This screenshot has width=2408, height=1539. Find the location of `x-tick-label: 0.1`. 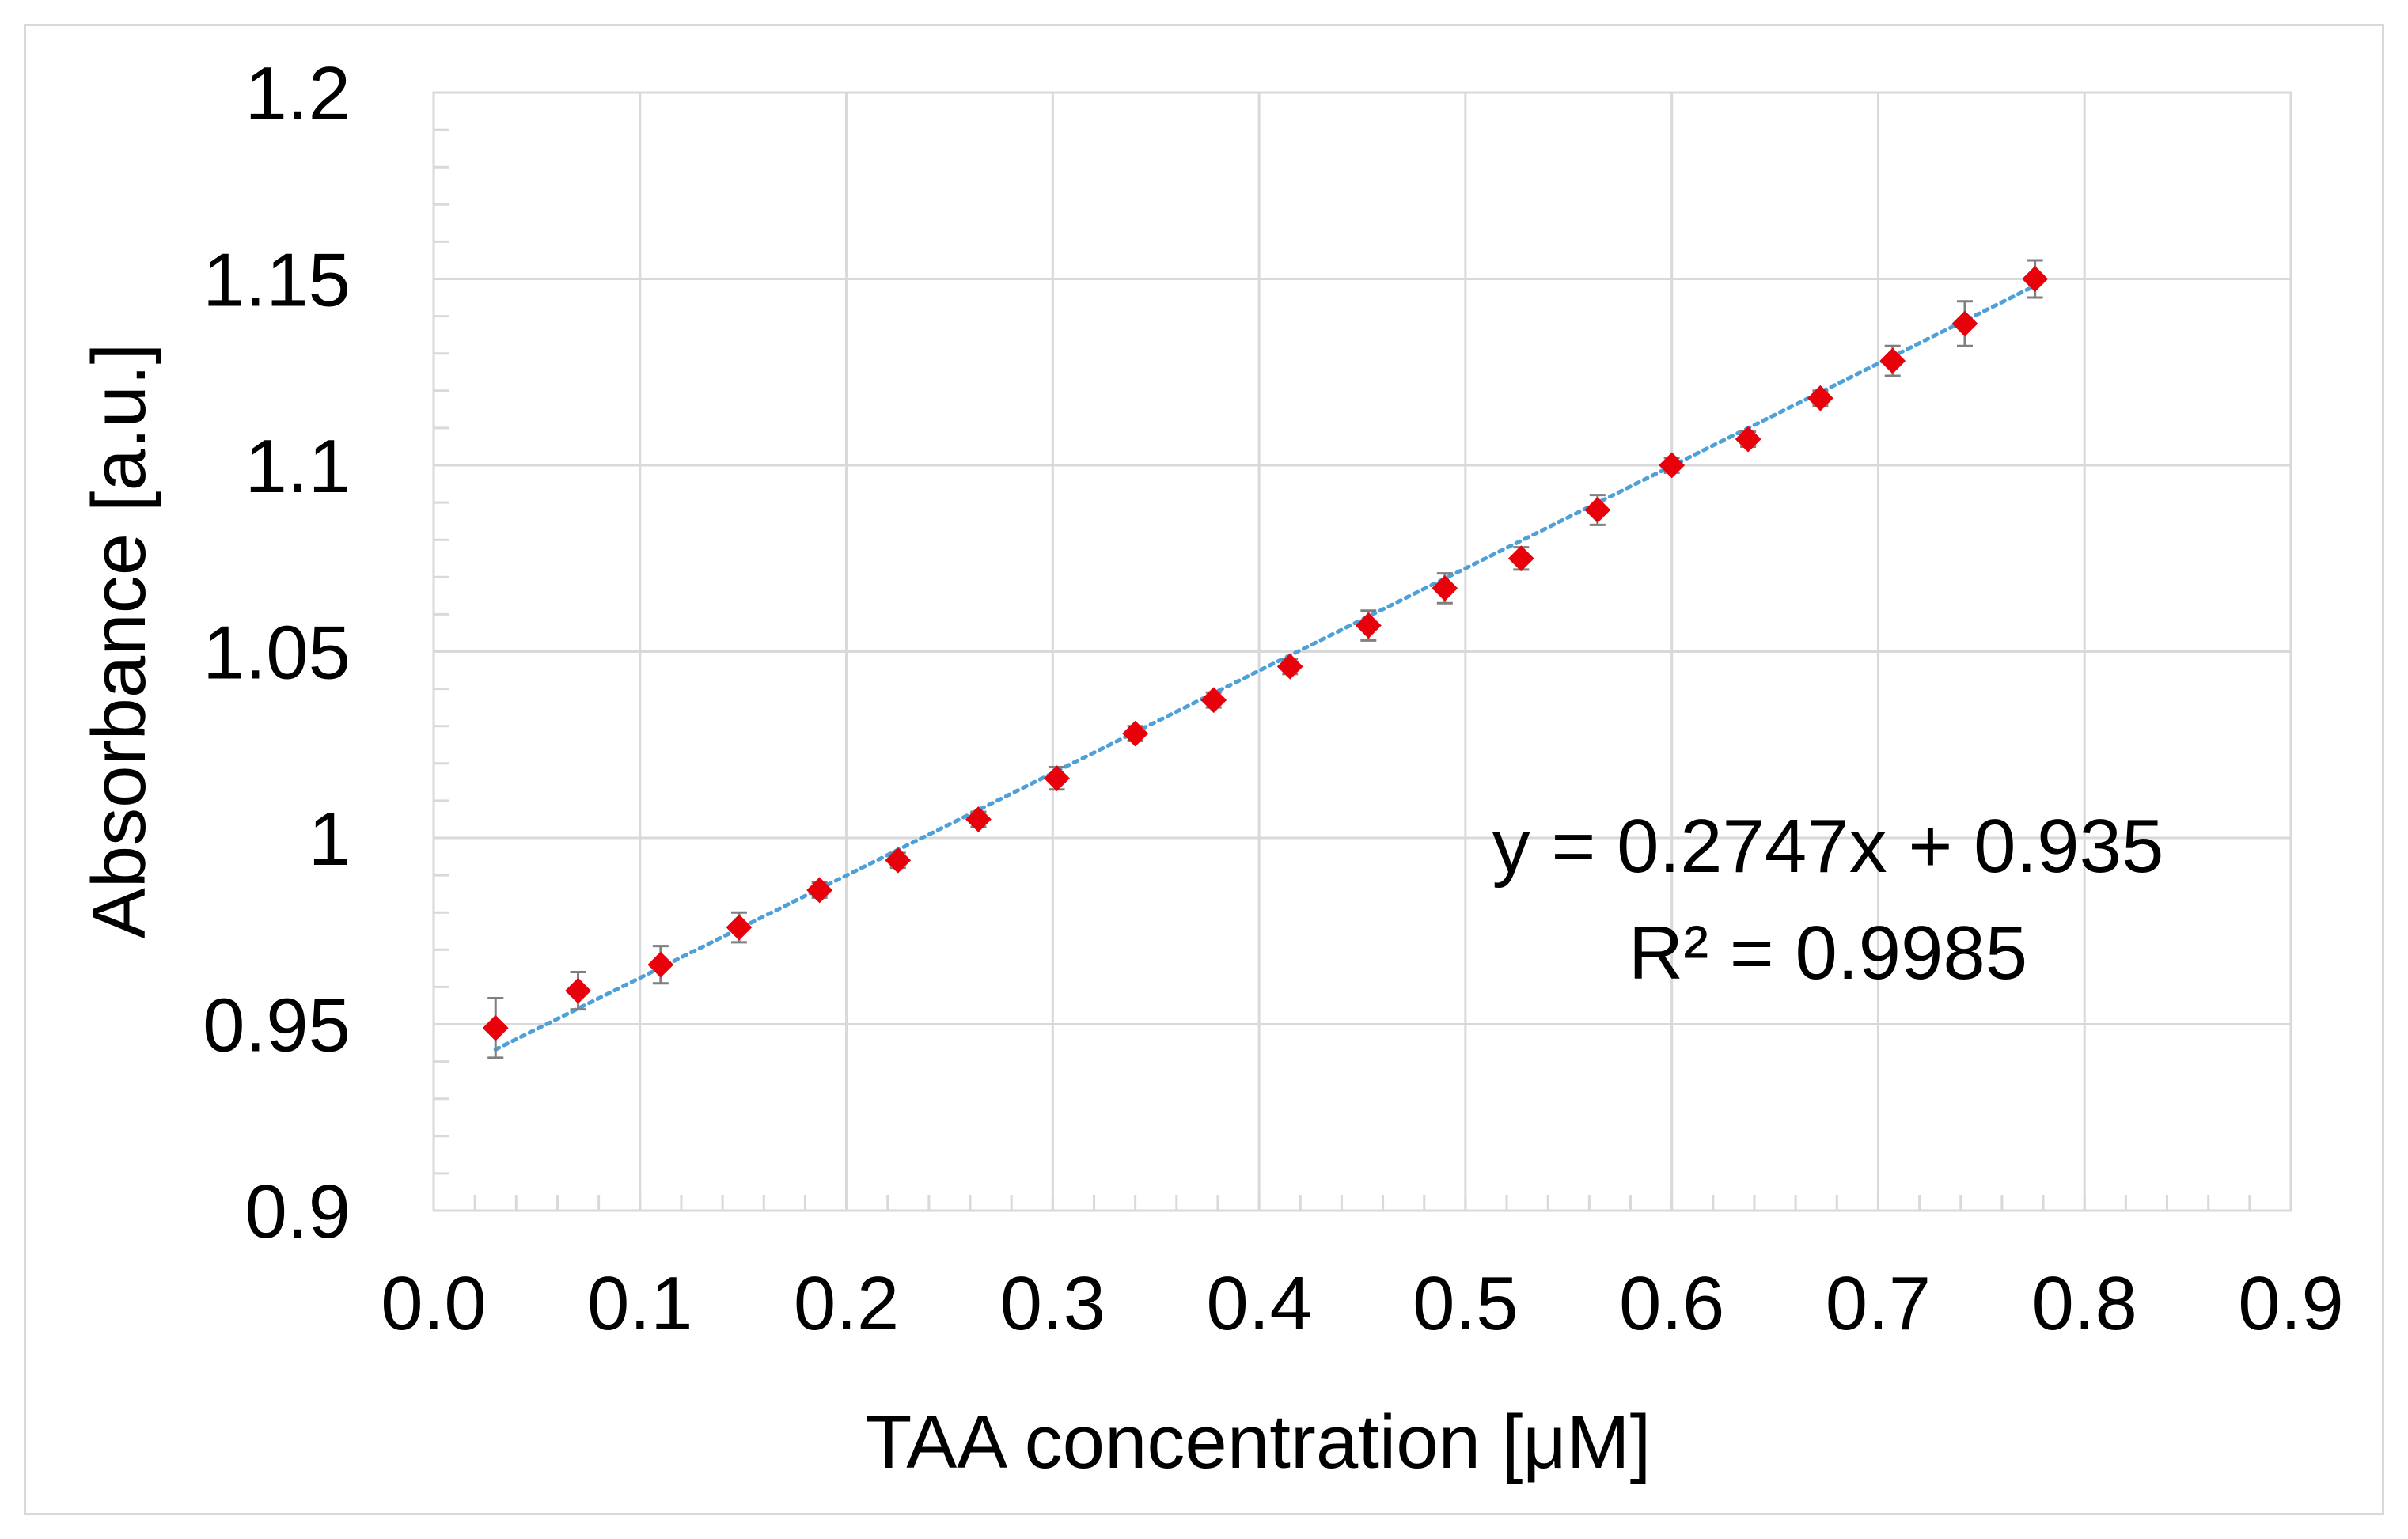

x-tick-label: 0.1 is located at coordinates (639, 1303).